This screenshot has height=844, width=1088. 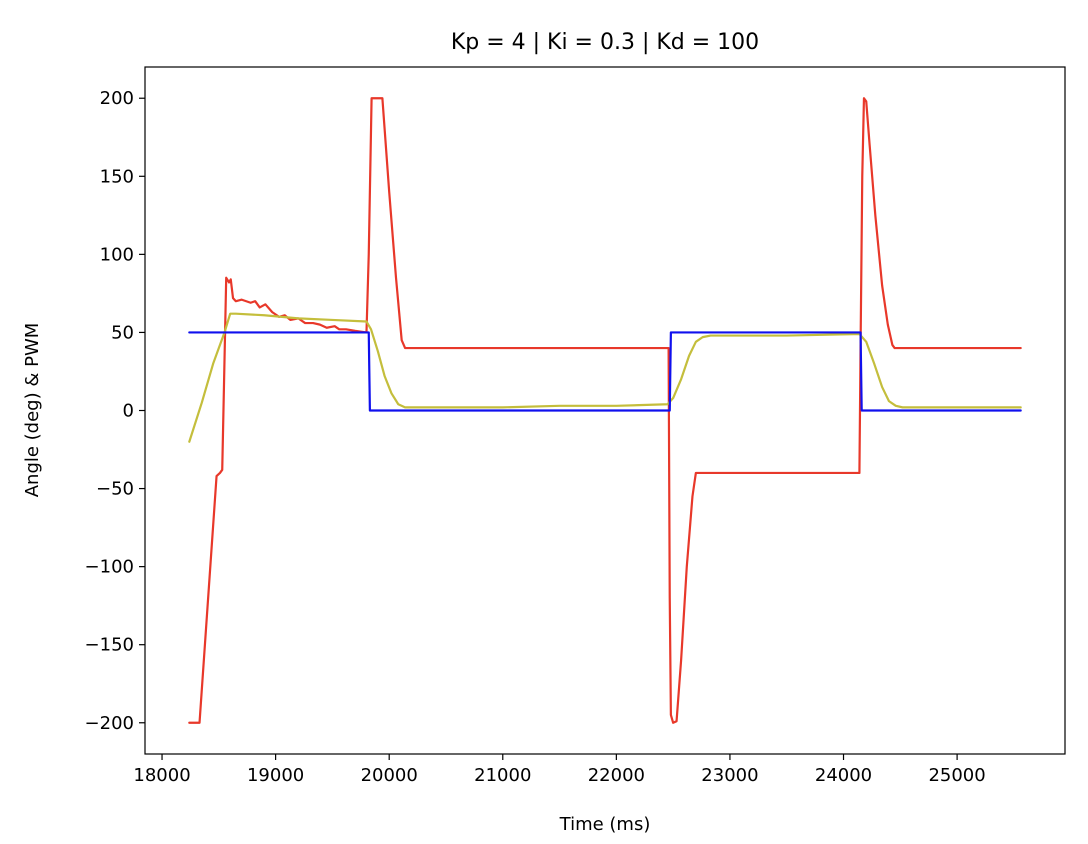 I want to click on x-tick-label: 25000, so click(x=956, y=775).